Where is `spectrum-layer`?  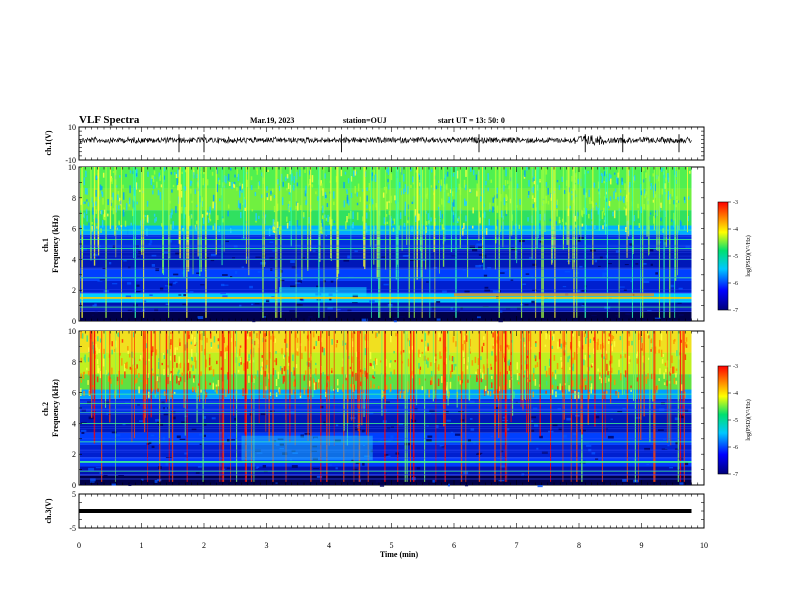
spectrum-layer is located at coordinates (386, 316).